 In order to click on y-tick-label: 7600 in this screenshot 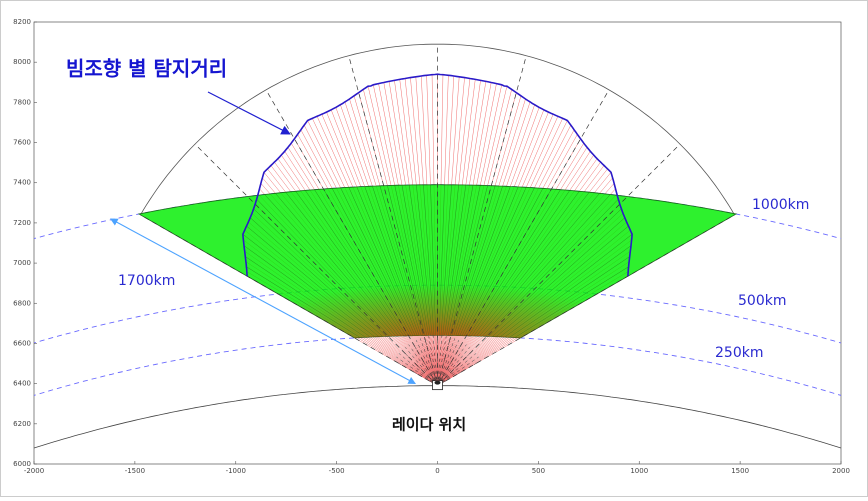, I will do `click(22, 143)`.